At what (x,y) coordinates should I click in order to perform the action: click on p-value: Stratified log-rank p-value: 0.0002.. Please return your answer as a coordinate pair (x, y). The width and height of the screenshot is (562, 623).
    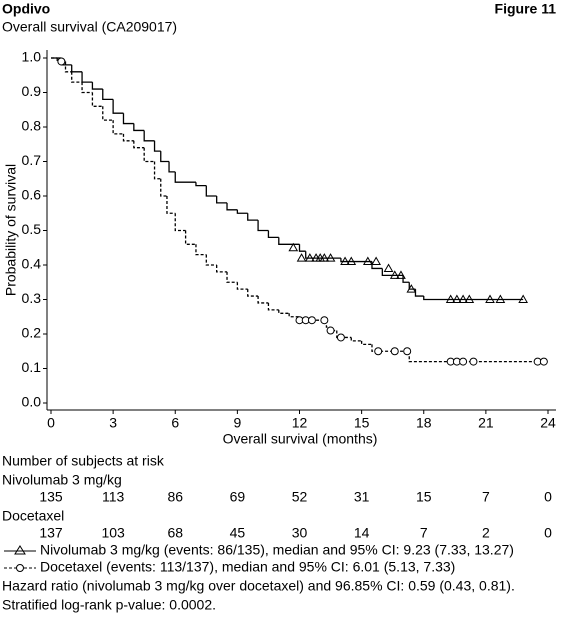
    Looking at the image, I should click on (109, 605).